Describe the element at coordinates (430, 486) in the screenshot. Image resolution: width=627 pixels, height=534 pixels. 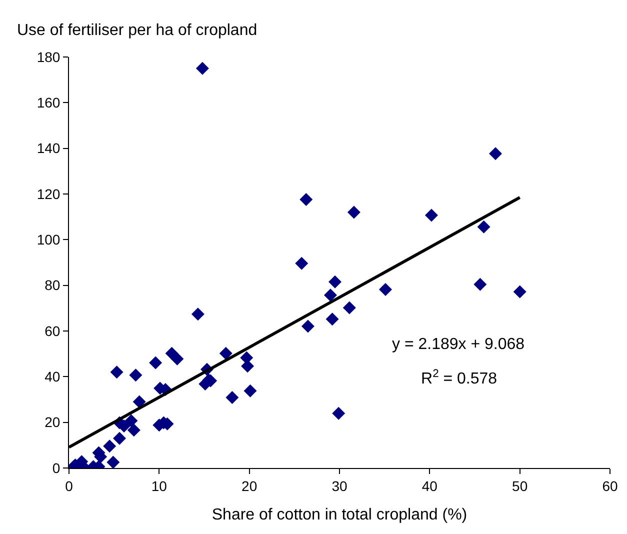
I see `x-tick-label: 40` at that location.